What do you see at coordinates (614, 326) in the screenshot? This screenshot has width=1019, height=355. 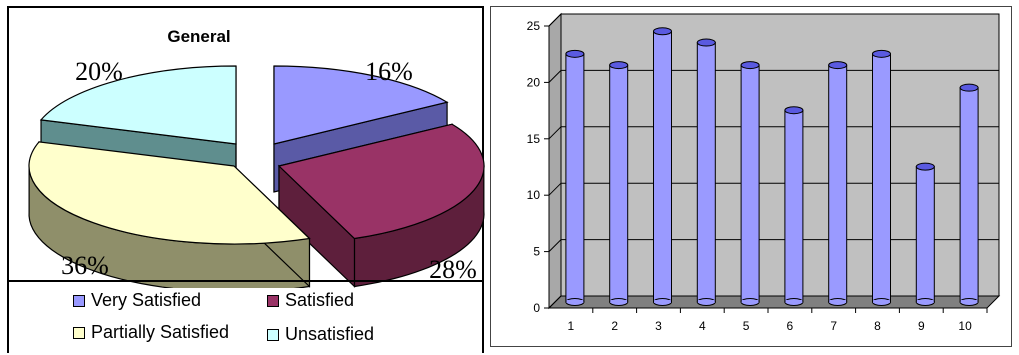 I see `x-tick-label: 2` at bounding box center [614, 326].